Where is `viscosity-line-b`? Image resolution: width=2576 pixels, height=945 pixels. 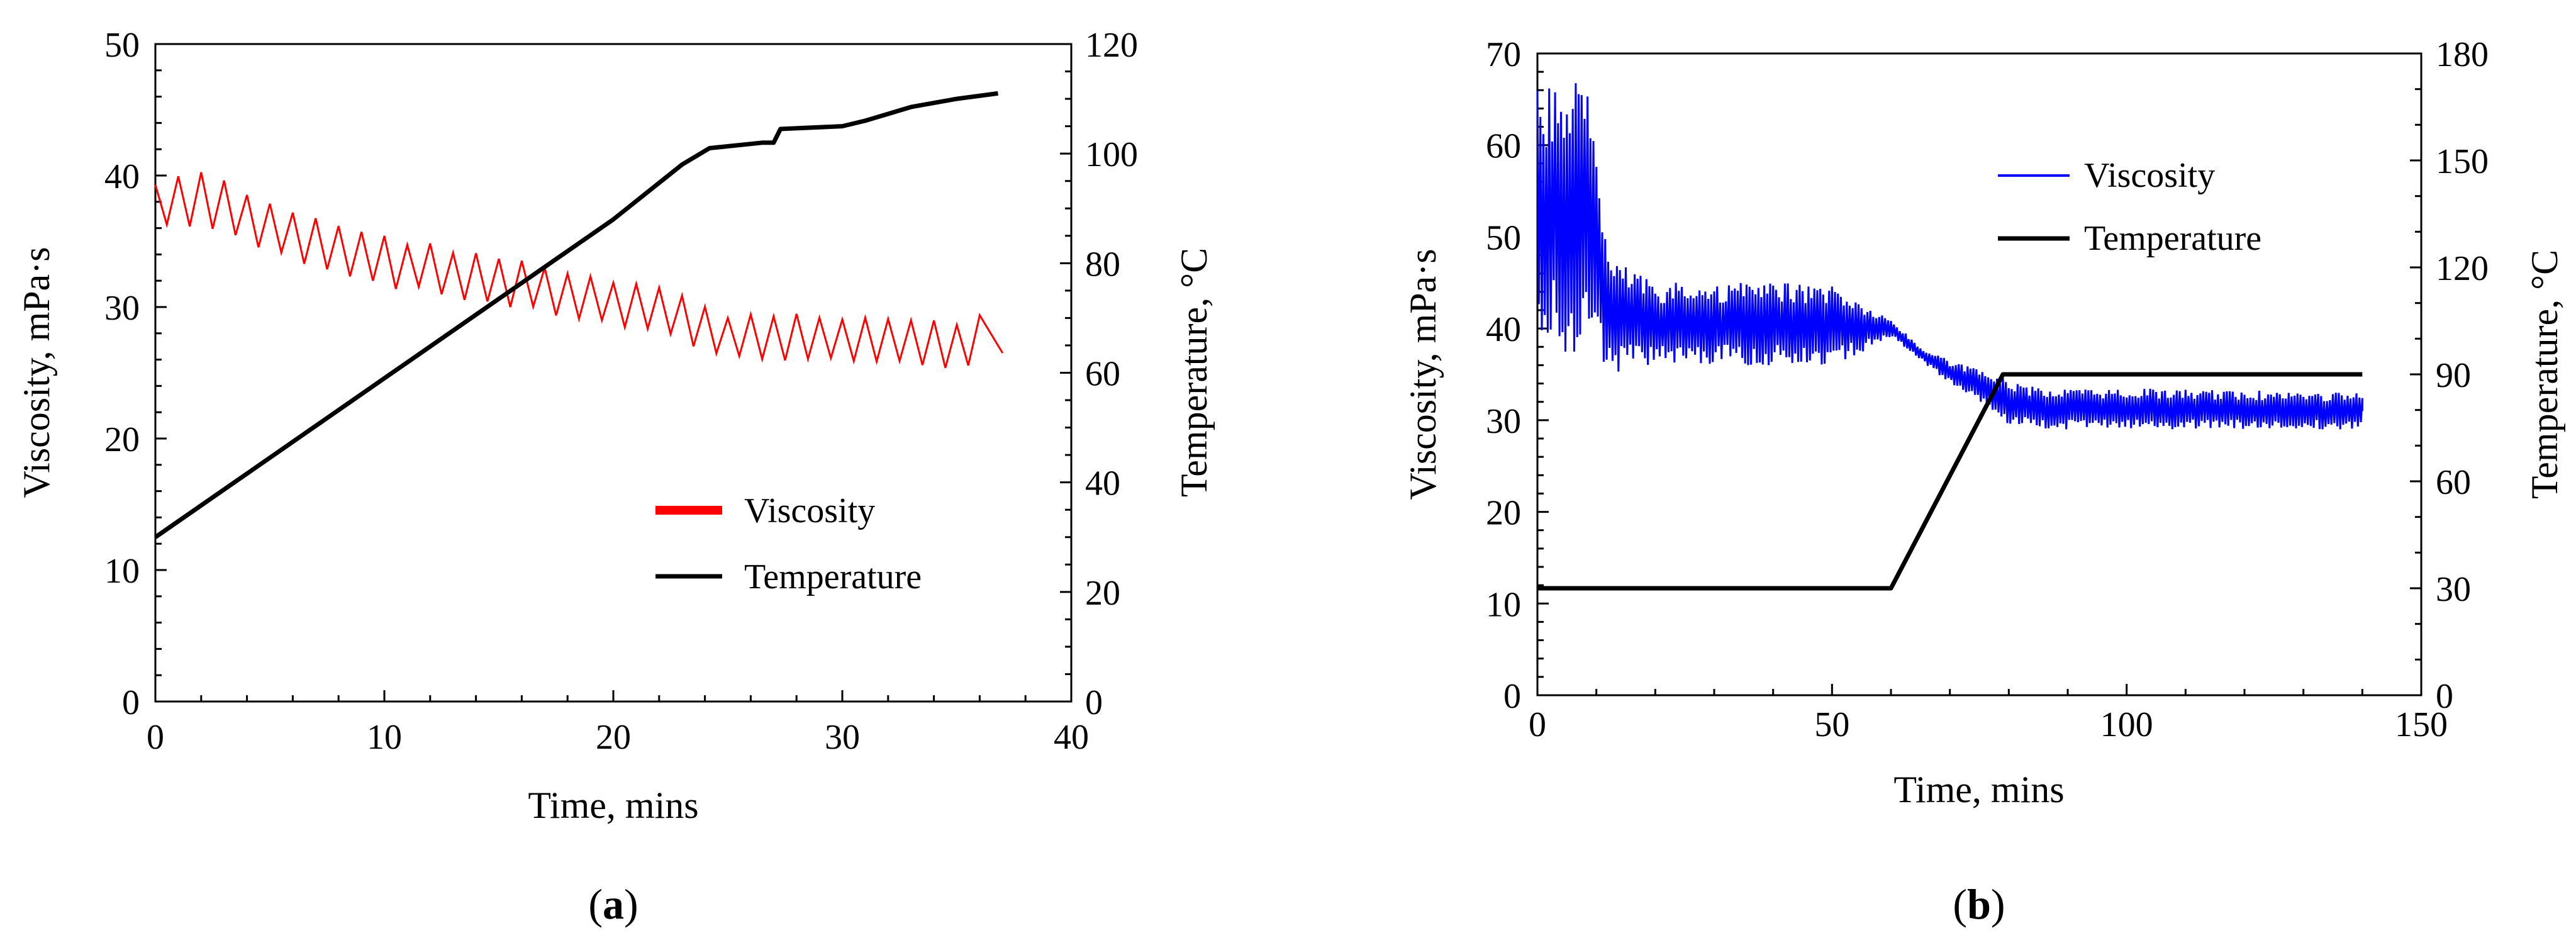
viscosity-line-b is located at coordinates (1949, 256).